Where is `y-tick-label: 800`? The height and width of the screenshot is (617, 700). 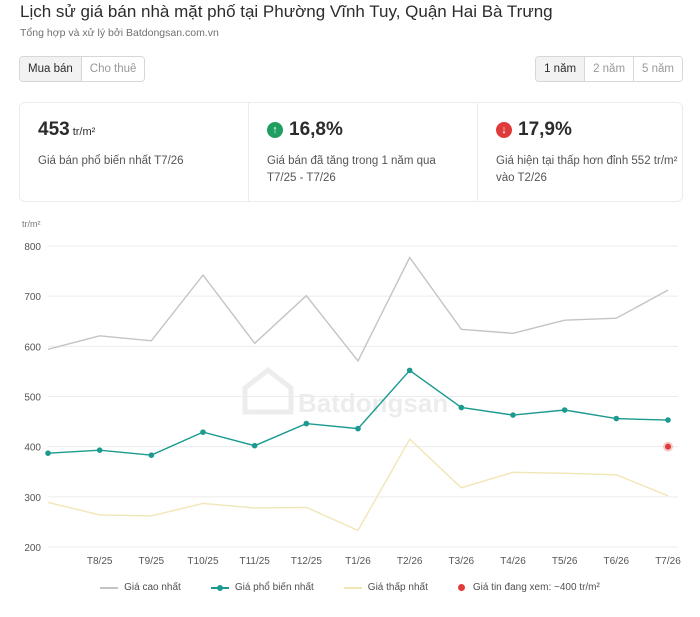 y-tick-label: 800 is located at coordinates (32, 247).